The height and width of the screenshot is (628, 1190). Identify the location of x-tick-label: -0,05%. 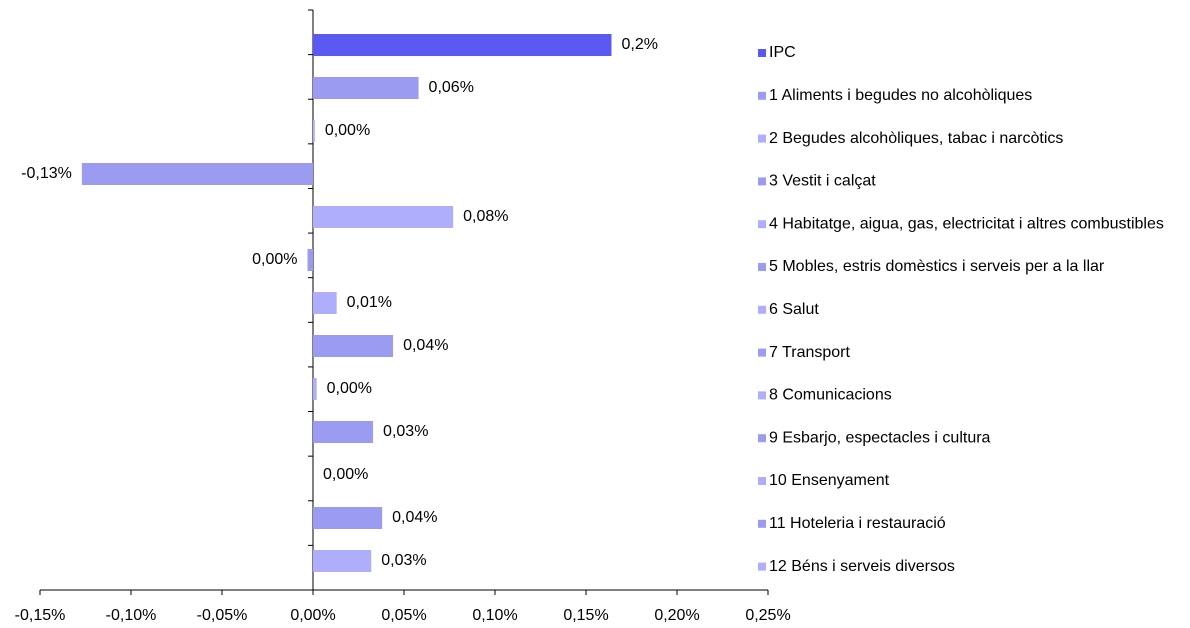
(222, 615).